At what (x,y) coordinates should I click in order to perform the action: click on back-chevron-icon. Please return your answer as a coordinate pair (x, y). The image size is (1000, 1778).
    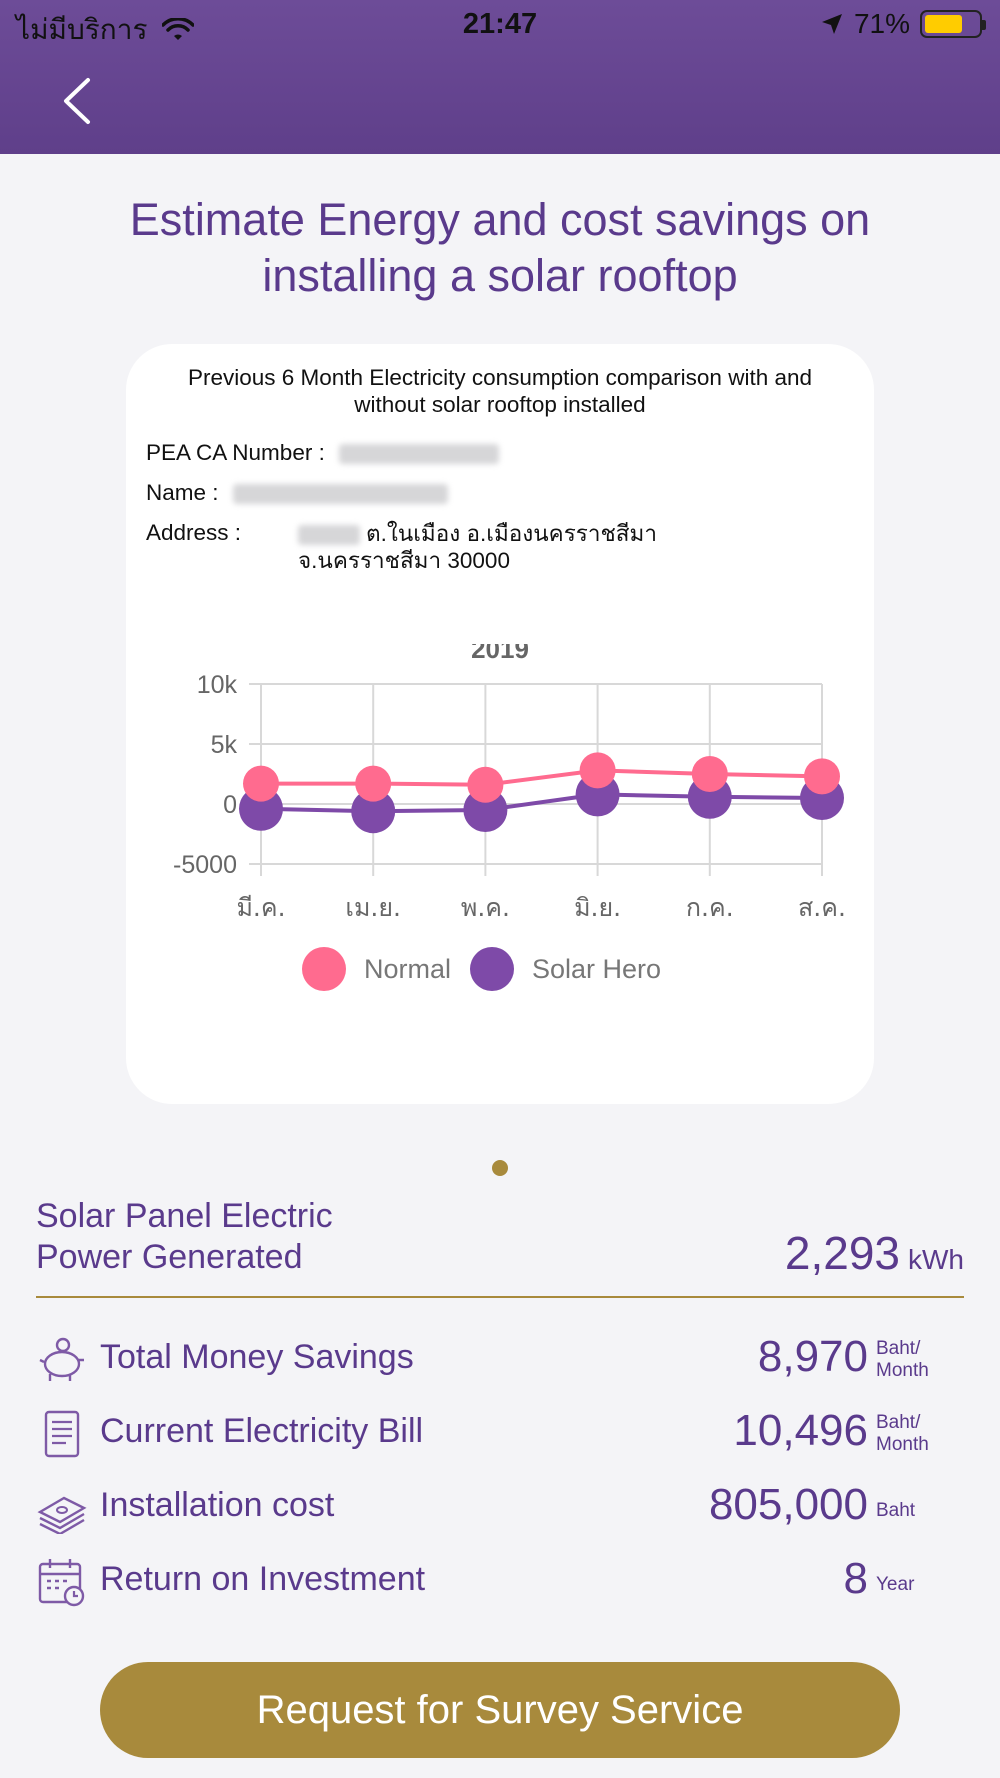
    Looking at the image, I should click on (78, 101).